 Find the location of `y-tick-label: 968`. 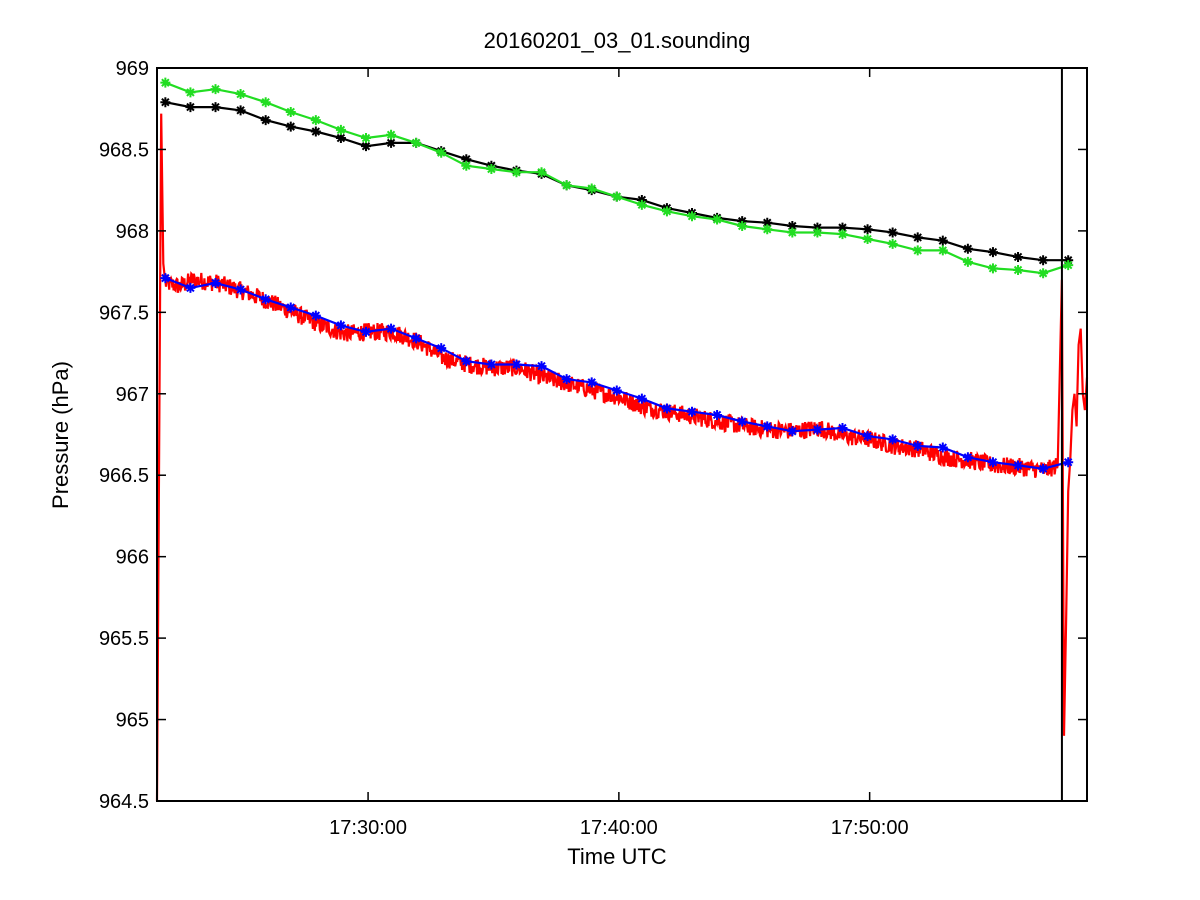

y-tick-label: 968 is located at coordinates (132, 232).